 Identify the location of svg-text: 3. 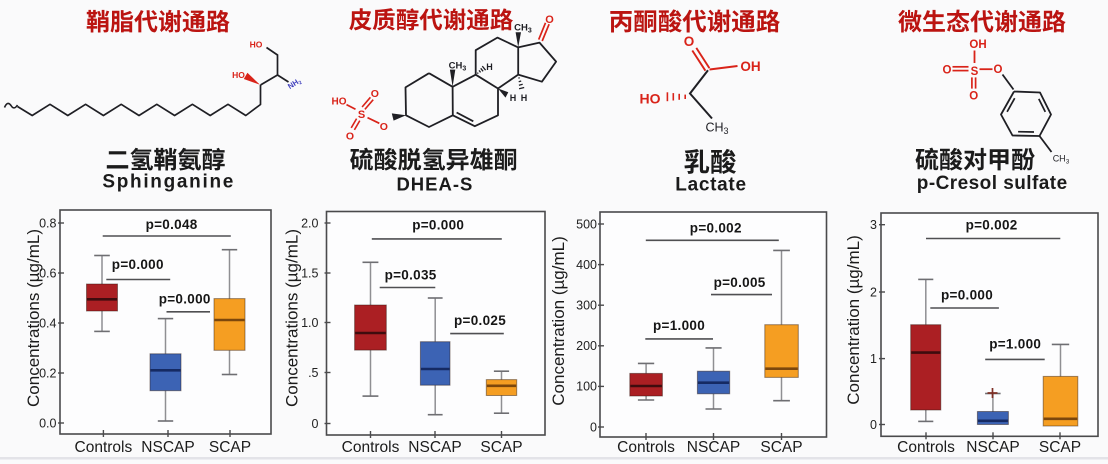
(873, 225).